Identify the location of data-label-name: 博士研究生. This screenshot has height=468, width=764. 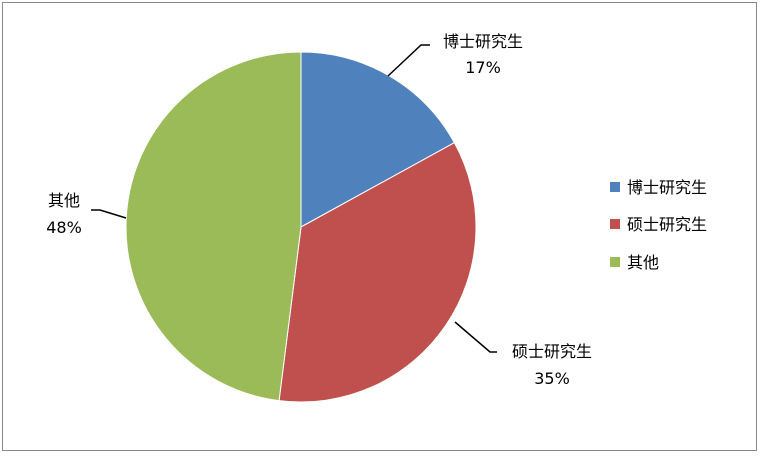
(483, 41).